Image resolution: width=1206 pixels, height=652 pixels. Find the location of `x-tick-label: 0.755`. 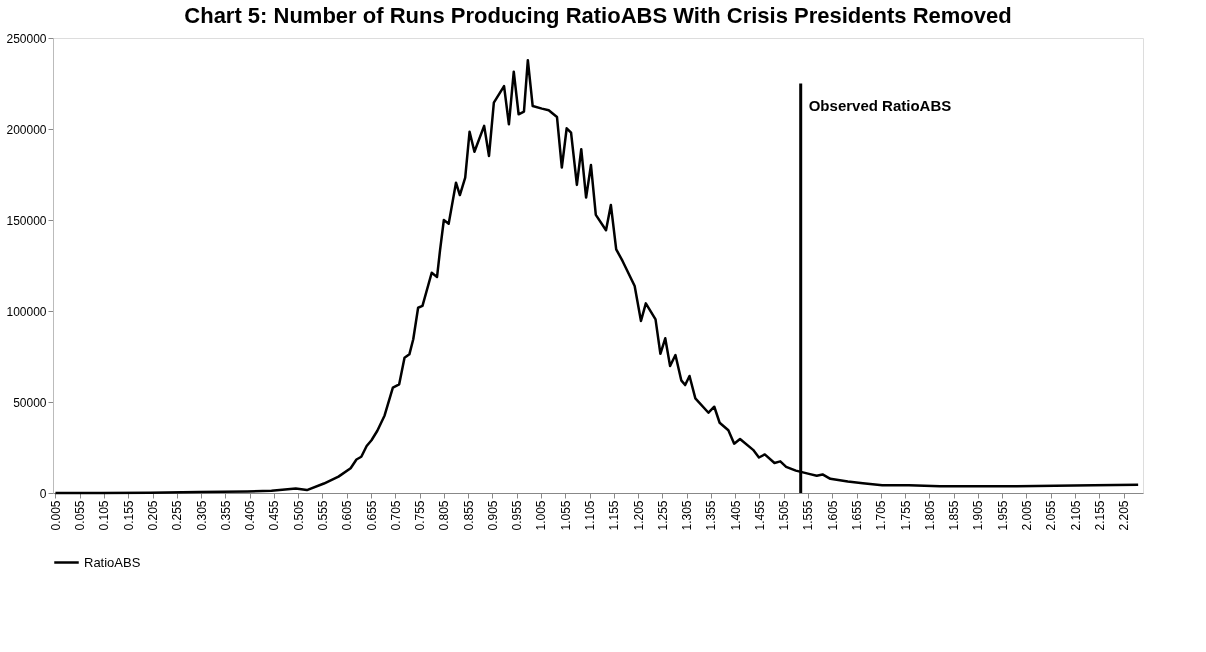

x-tick-label: 0.755 is located at coordinates (420, 515).